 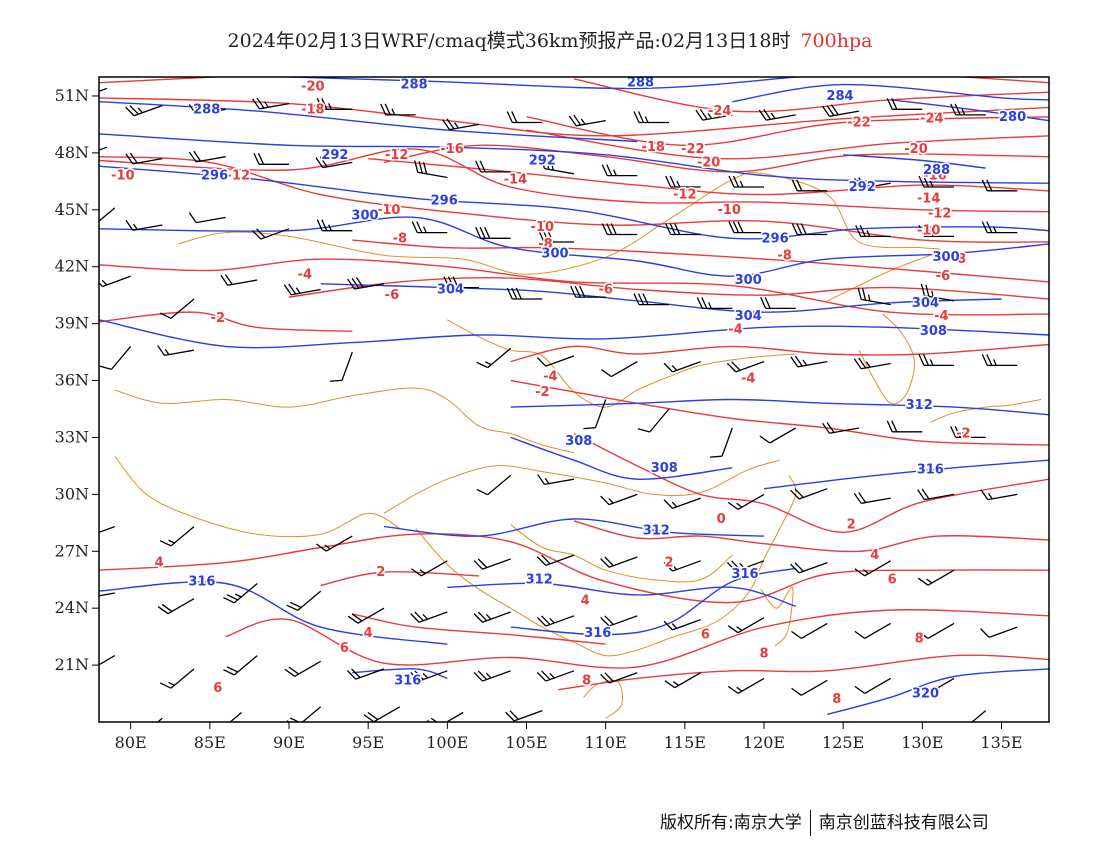 What do you see at coordinates (744, 574) in the screenshot?
I see `height-contour-label: 316` at bounding box center [744, 574].